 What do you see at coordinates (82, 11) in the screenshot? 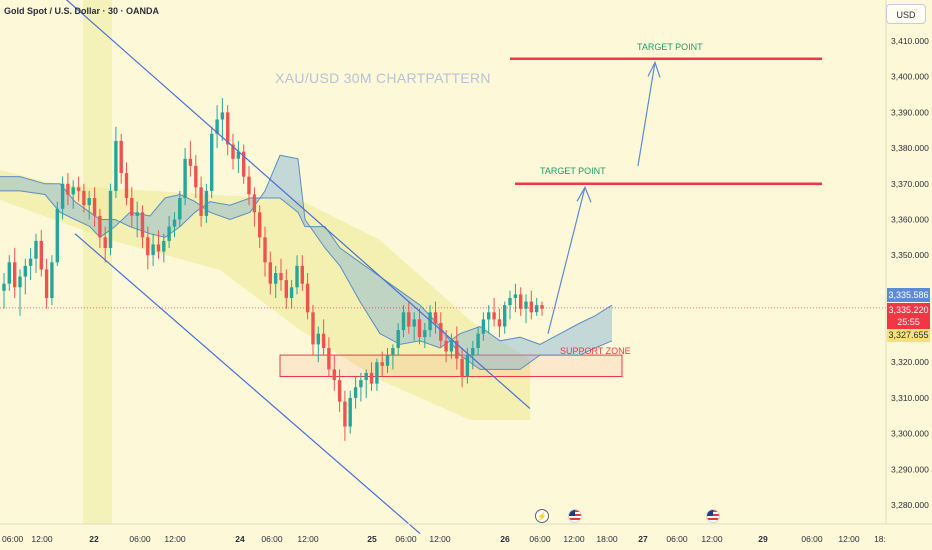
I see `symbol-title: Gold Spot / U.S. Dollar · 30 · OANDA` at bounding box center [82, 11].